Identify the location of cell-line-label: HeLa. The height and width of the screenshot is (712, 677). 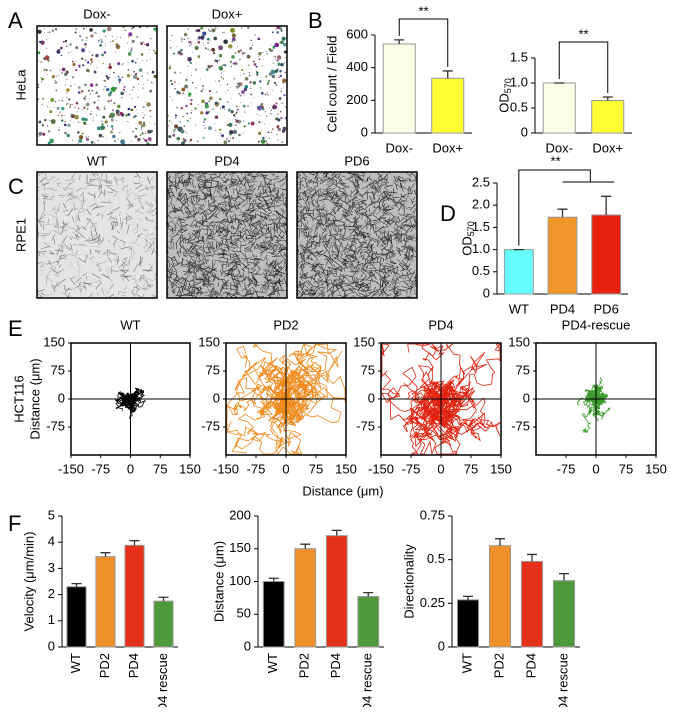
(20, 85).